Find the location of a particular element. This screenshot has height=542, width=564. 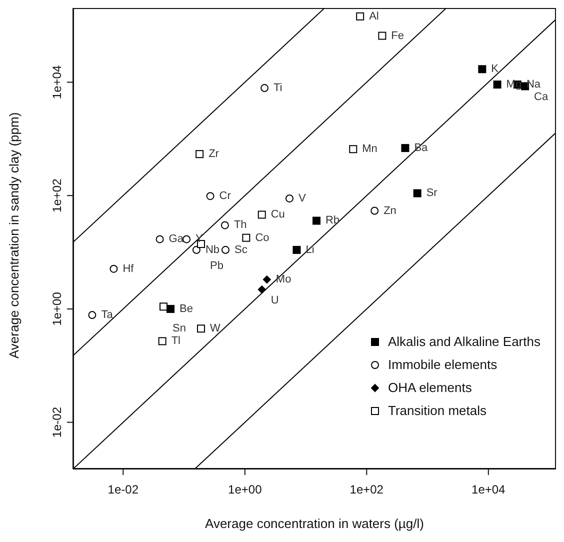

data-label: Ti is located at coordinates (278, 88).